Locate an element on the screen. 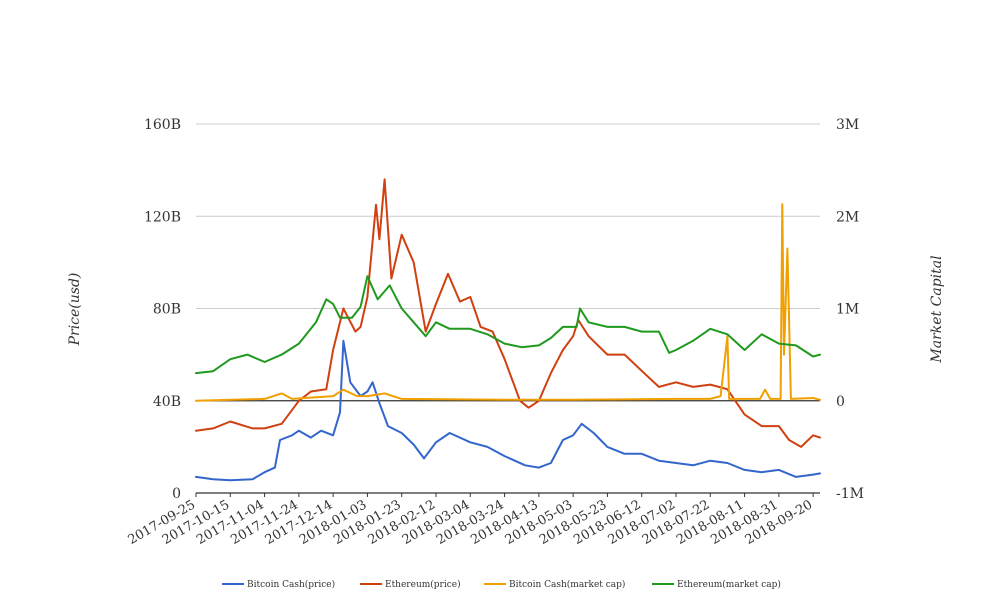 The width and height of the screenshot is (1008, 616). y-right-tick-label: 2M is located at coordinates (847, 217).